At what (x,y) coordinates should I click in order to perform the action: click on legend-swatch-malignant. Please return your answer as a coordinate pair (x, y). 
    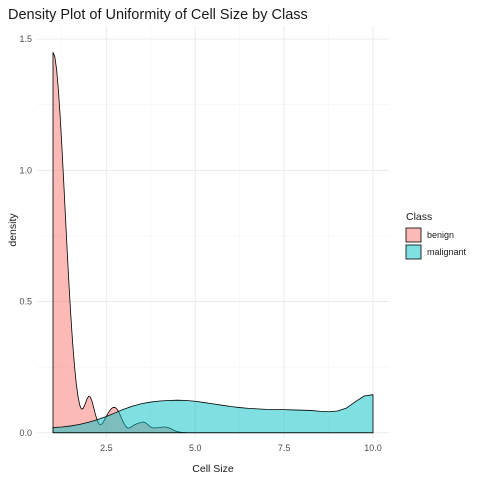
    Looking at the image, I should click on (413, 252).